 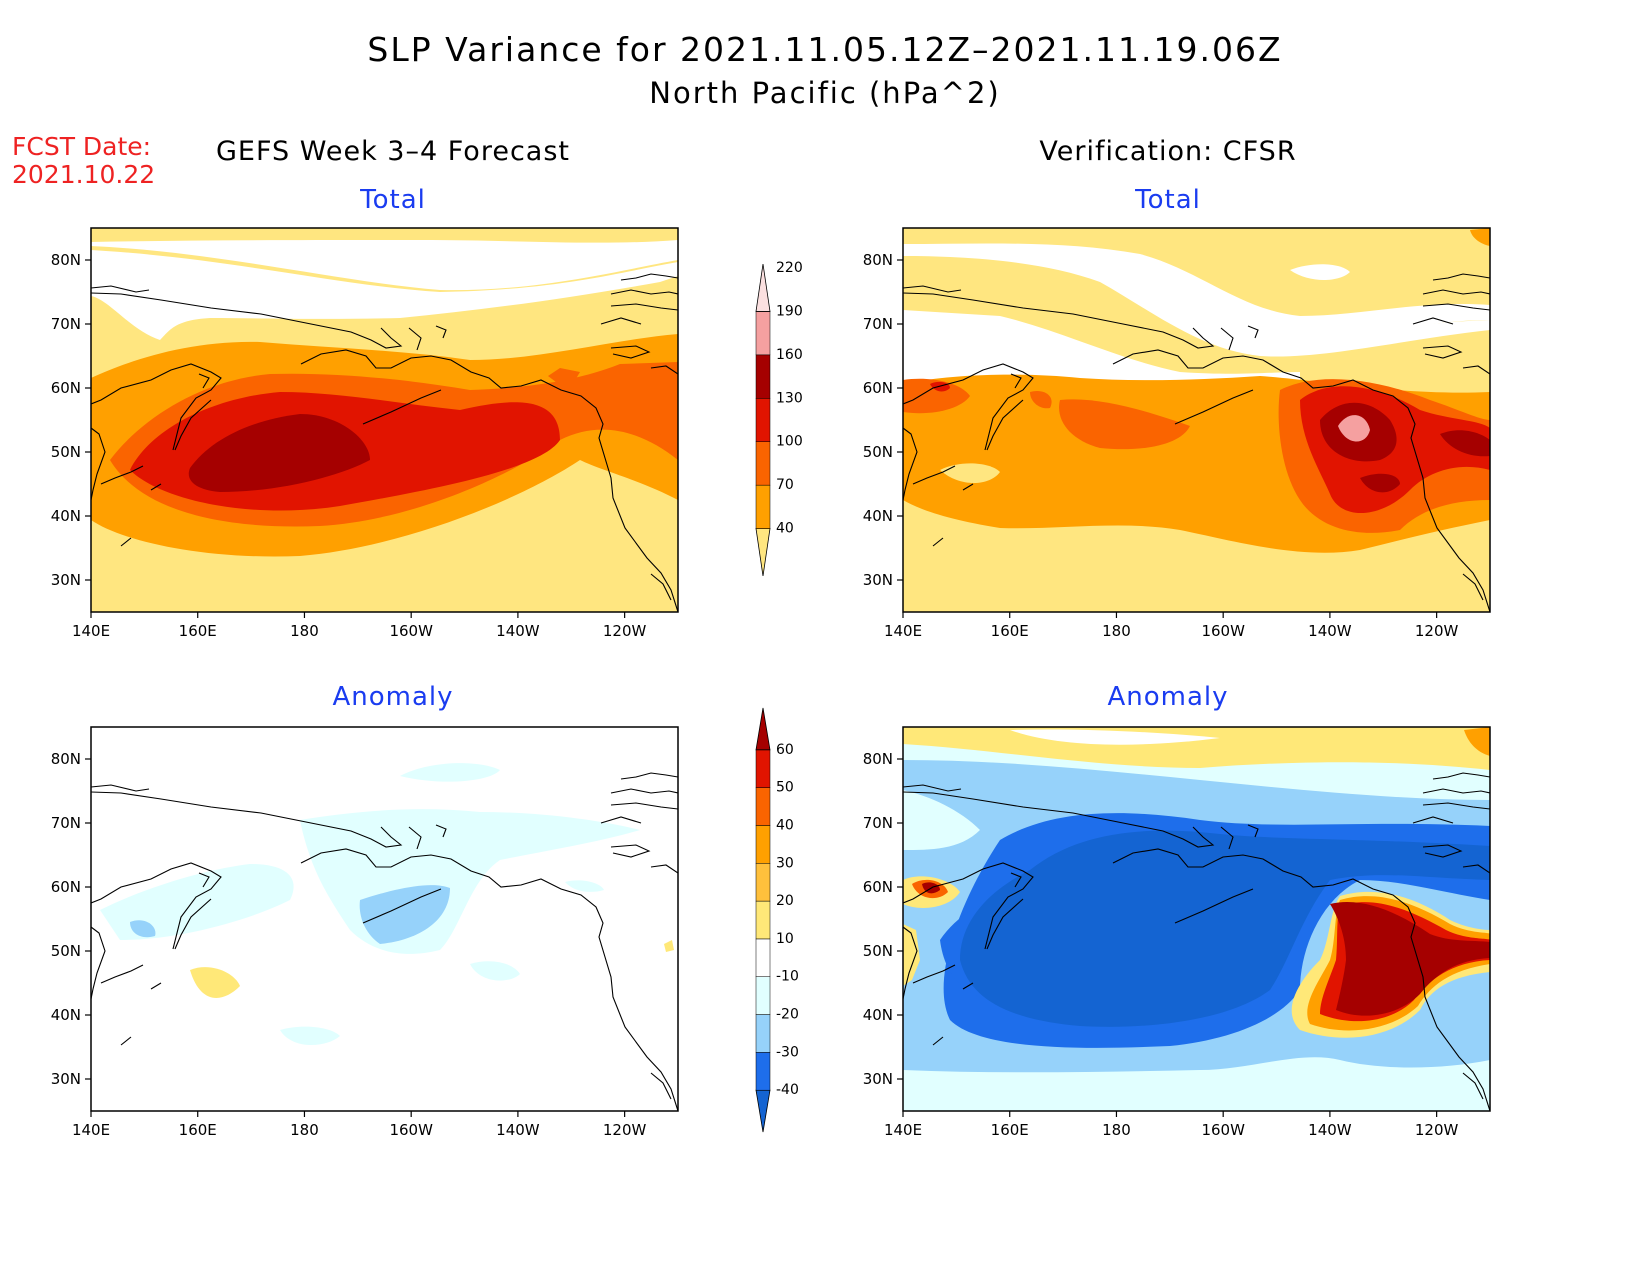 I want to click on panel-label-verification-anomaly: Anomaly, so click(x=1168, y=697).